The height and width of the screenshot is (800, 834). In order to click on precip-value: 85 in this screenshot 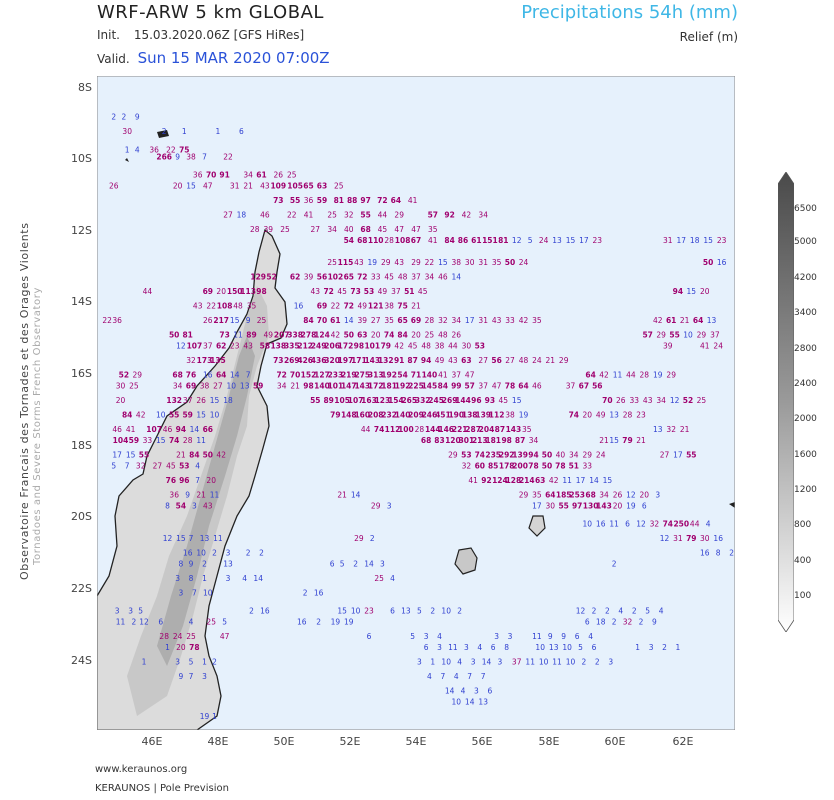, I will do `click(493, 465)`.